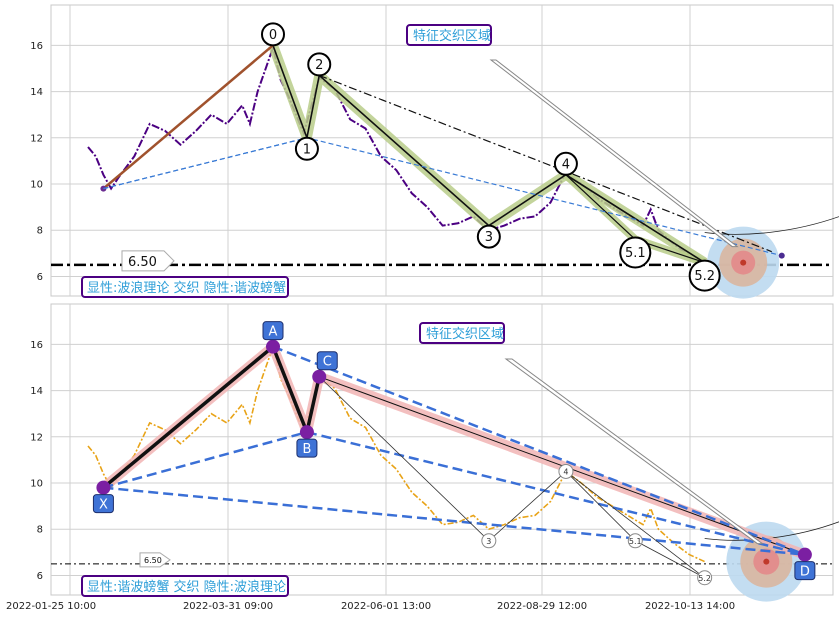  I want to click on bottom-wave-label: 4, so click(565, 471).